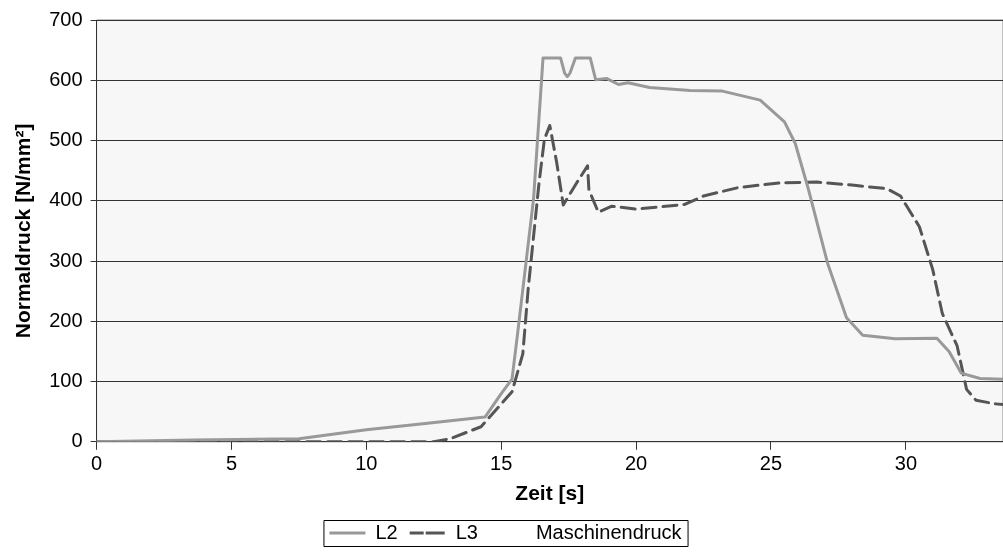  I want to click on text: Maschinendruck, so click(609, 531).